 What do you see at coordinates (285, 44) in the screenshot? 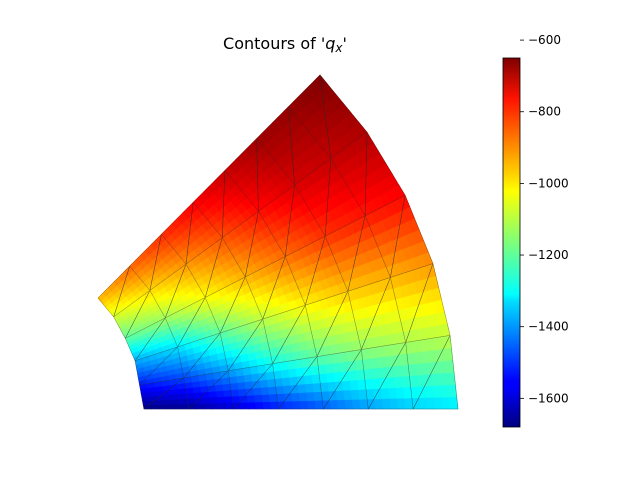
I see `chart-title: Contours of 'qx'` at bounding box center [285, 44].